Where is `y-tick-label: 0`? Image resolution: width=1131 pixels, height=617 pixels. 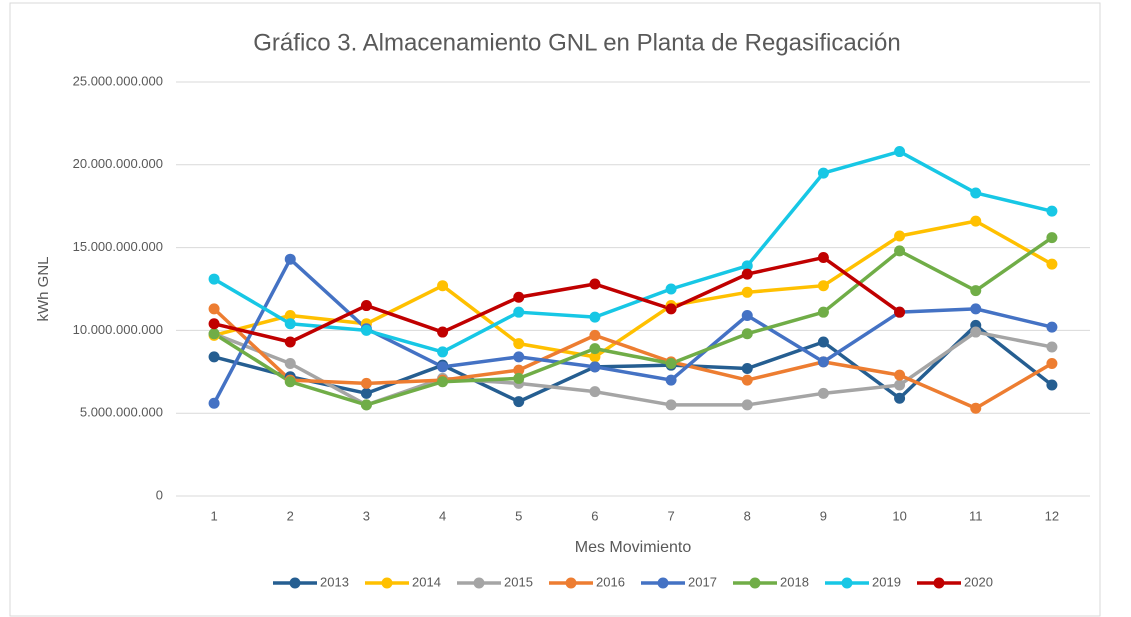 y-tick-label: 0 is located at coordinates (159, 494).